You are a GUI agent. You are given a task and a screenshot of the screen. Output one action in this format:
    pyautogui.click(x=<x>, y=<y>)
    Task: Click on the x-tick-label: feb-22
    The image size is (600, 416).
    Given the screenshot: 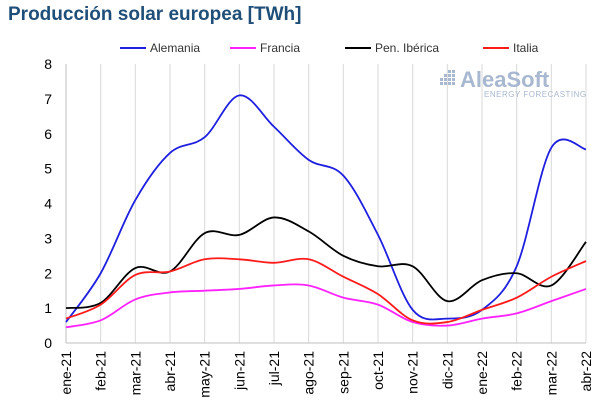 What is the action you would take?
    pyautogui.click(x=517, y=371)
    